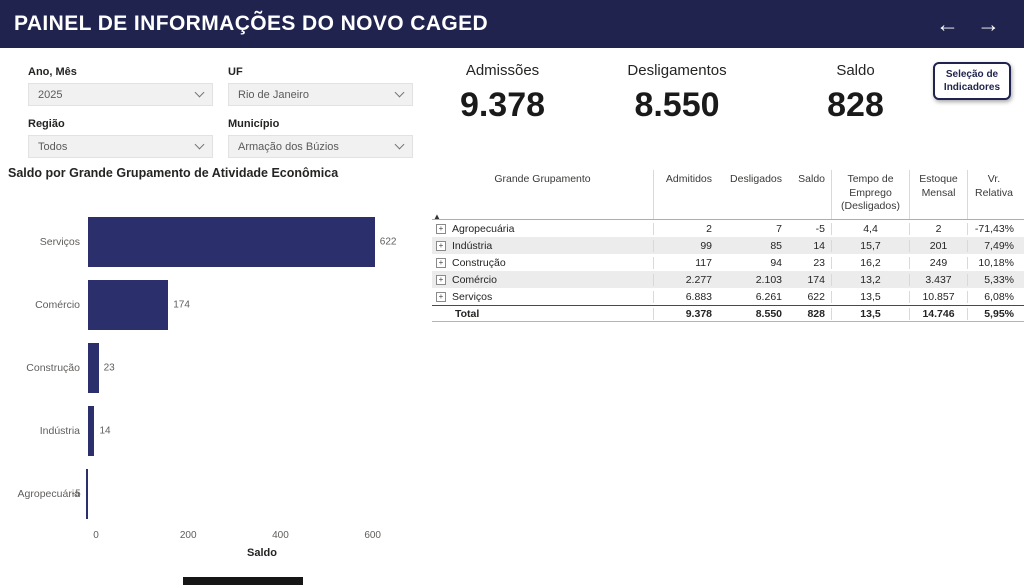 This screenshot has height=585, width=1024. Describe the element at coordinates (994, 228) in the screenshot. I see `table-cell: -71,43%` at that location.